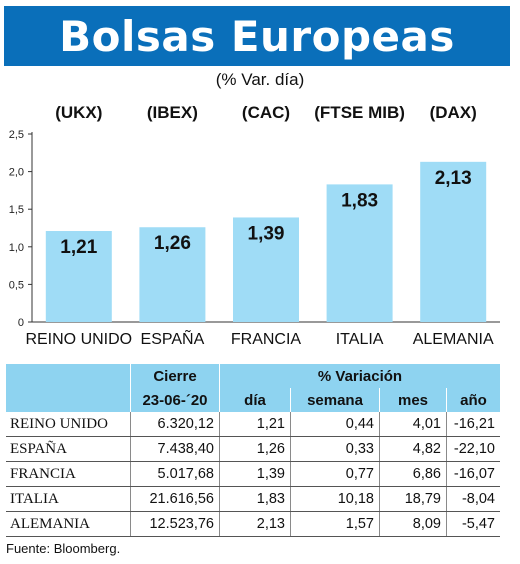 This screenshot has height=564, width=520. Describe the element at coordinates (335, 524) in the screenshot. I see `cell-semana: 1,57` at that location.